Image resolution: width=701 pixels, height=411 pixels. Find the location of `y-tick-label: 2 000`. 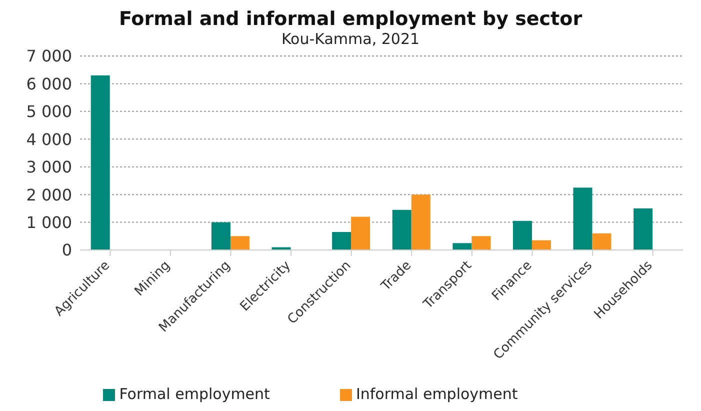

y-tick-label: 2 000 is located at coordinates (49, 194).